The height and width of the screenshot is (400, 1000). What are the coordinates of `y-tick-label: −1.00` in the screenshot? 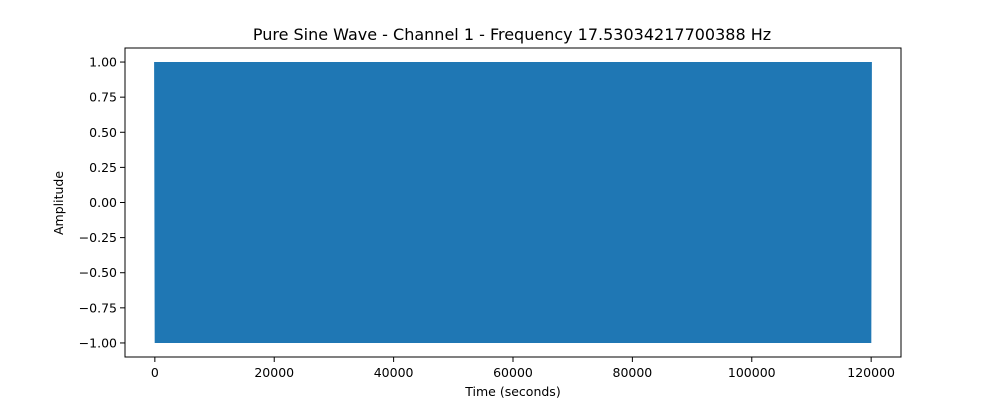 It's located at (98, 342).